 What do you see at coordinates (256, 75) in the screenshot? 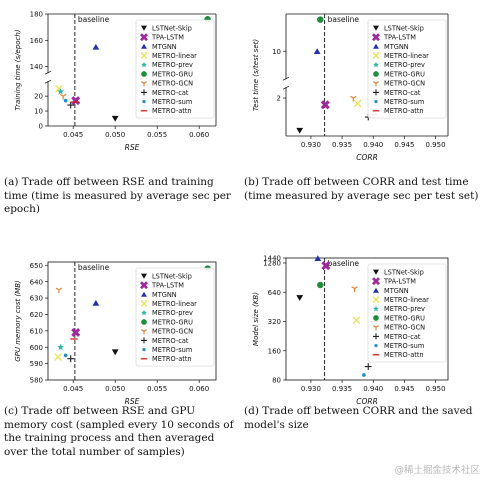
I see `y-axis-label: Test time (s/test set)` at bounding box center [256, 75].